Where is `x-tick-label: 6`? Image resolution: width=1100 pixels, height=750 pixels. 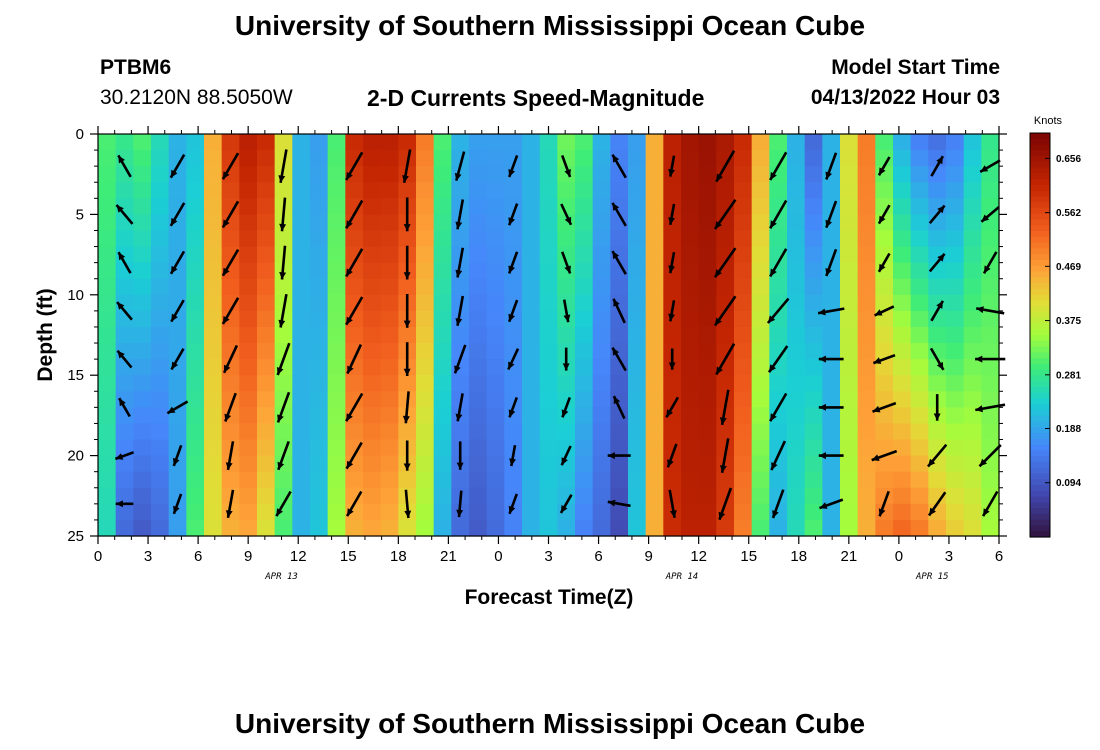
x-tick-label: 6 is located at coordinates (598, 556).